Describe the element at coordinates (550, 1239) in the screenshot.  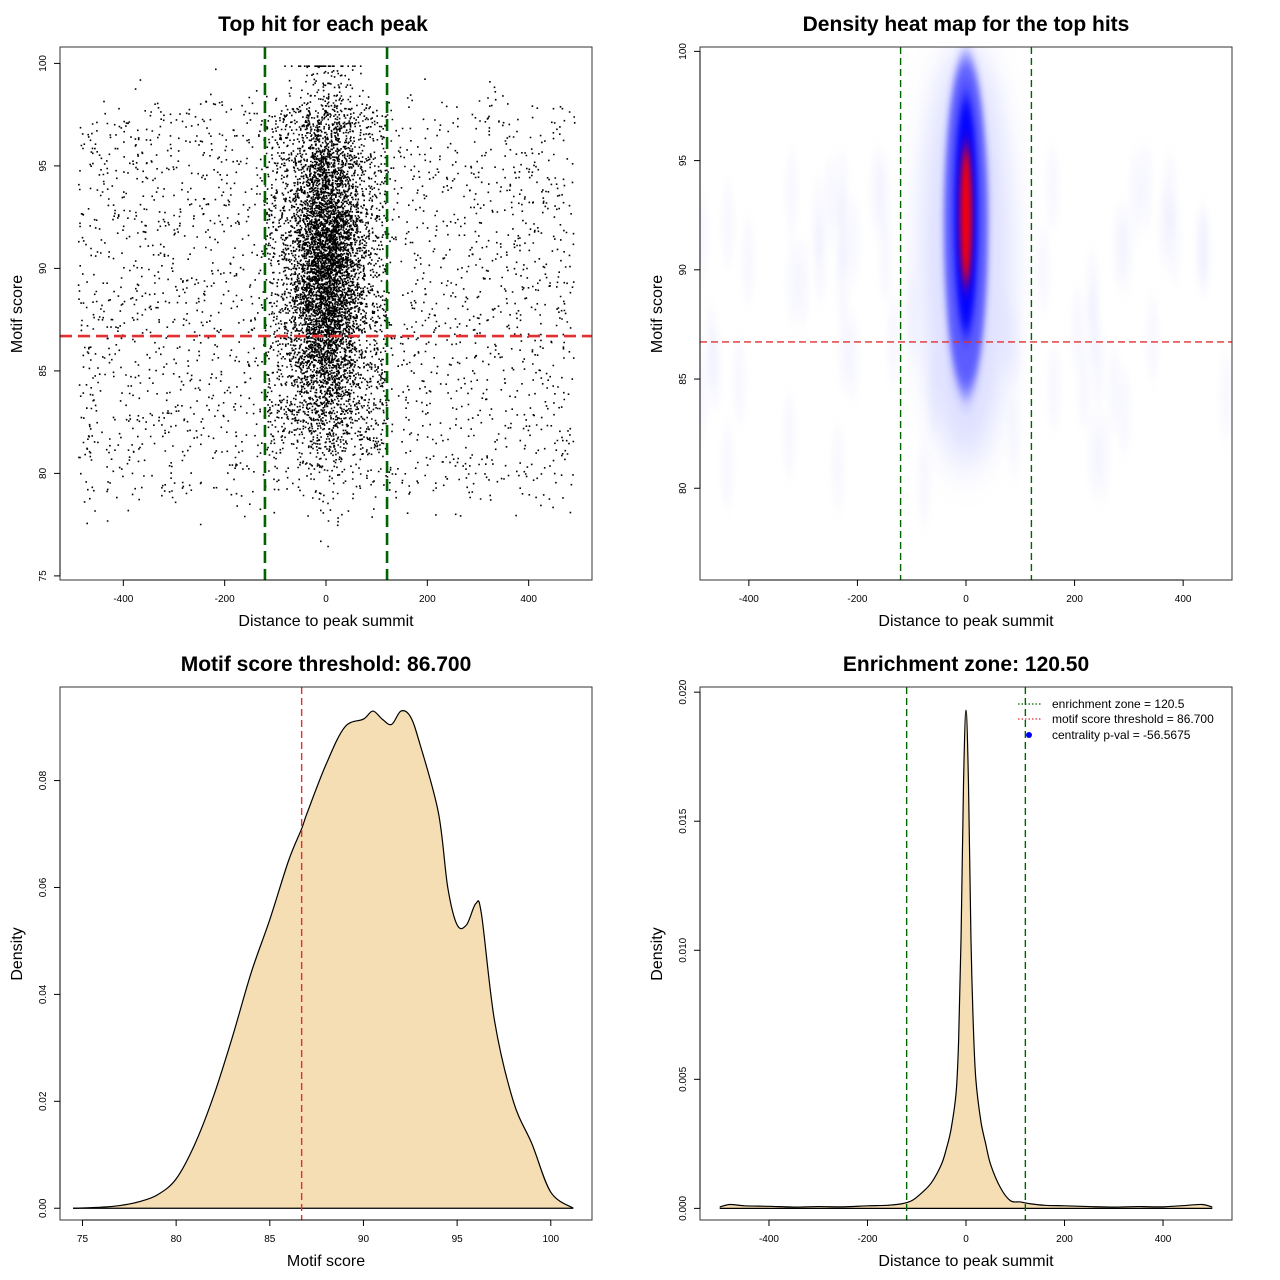
I see `score-density-x-tick-label: 100` at that location.